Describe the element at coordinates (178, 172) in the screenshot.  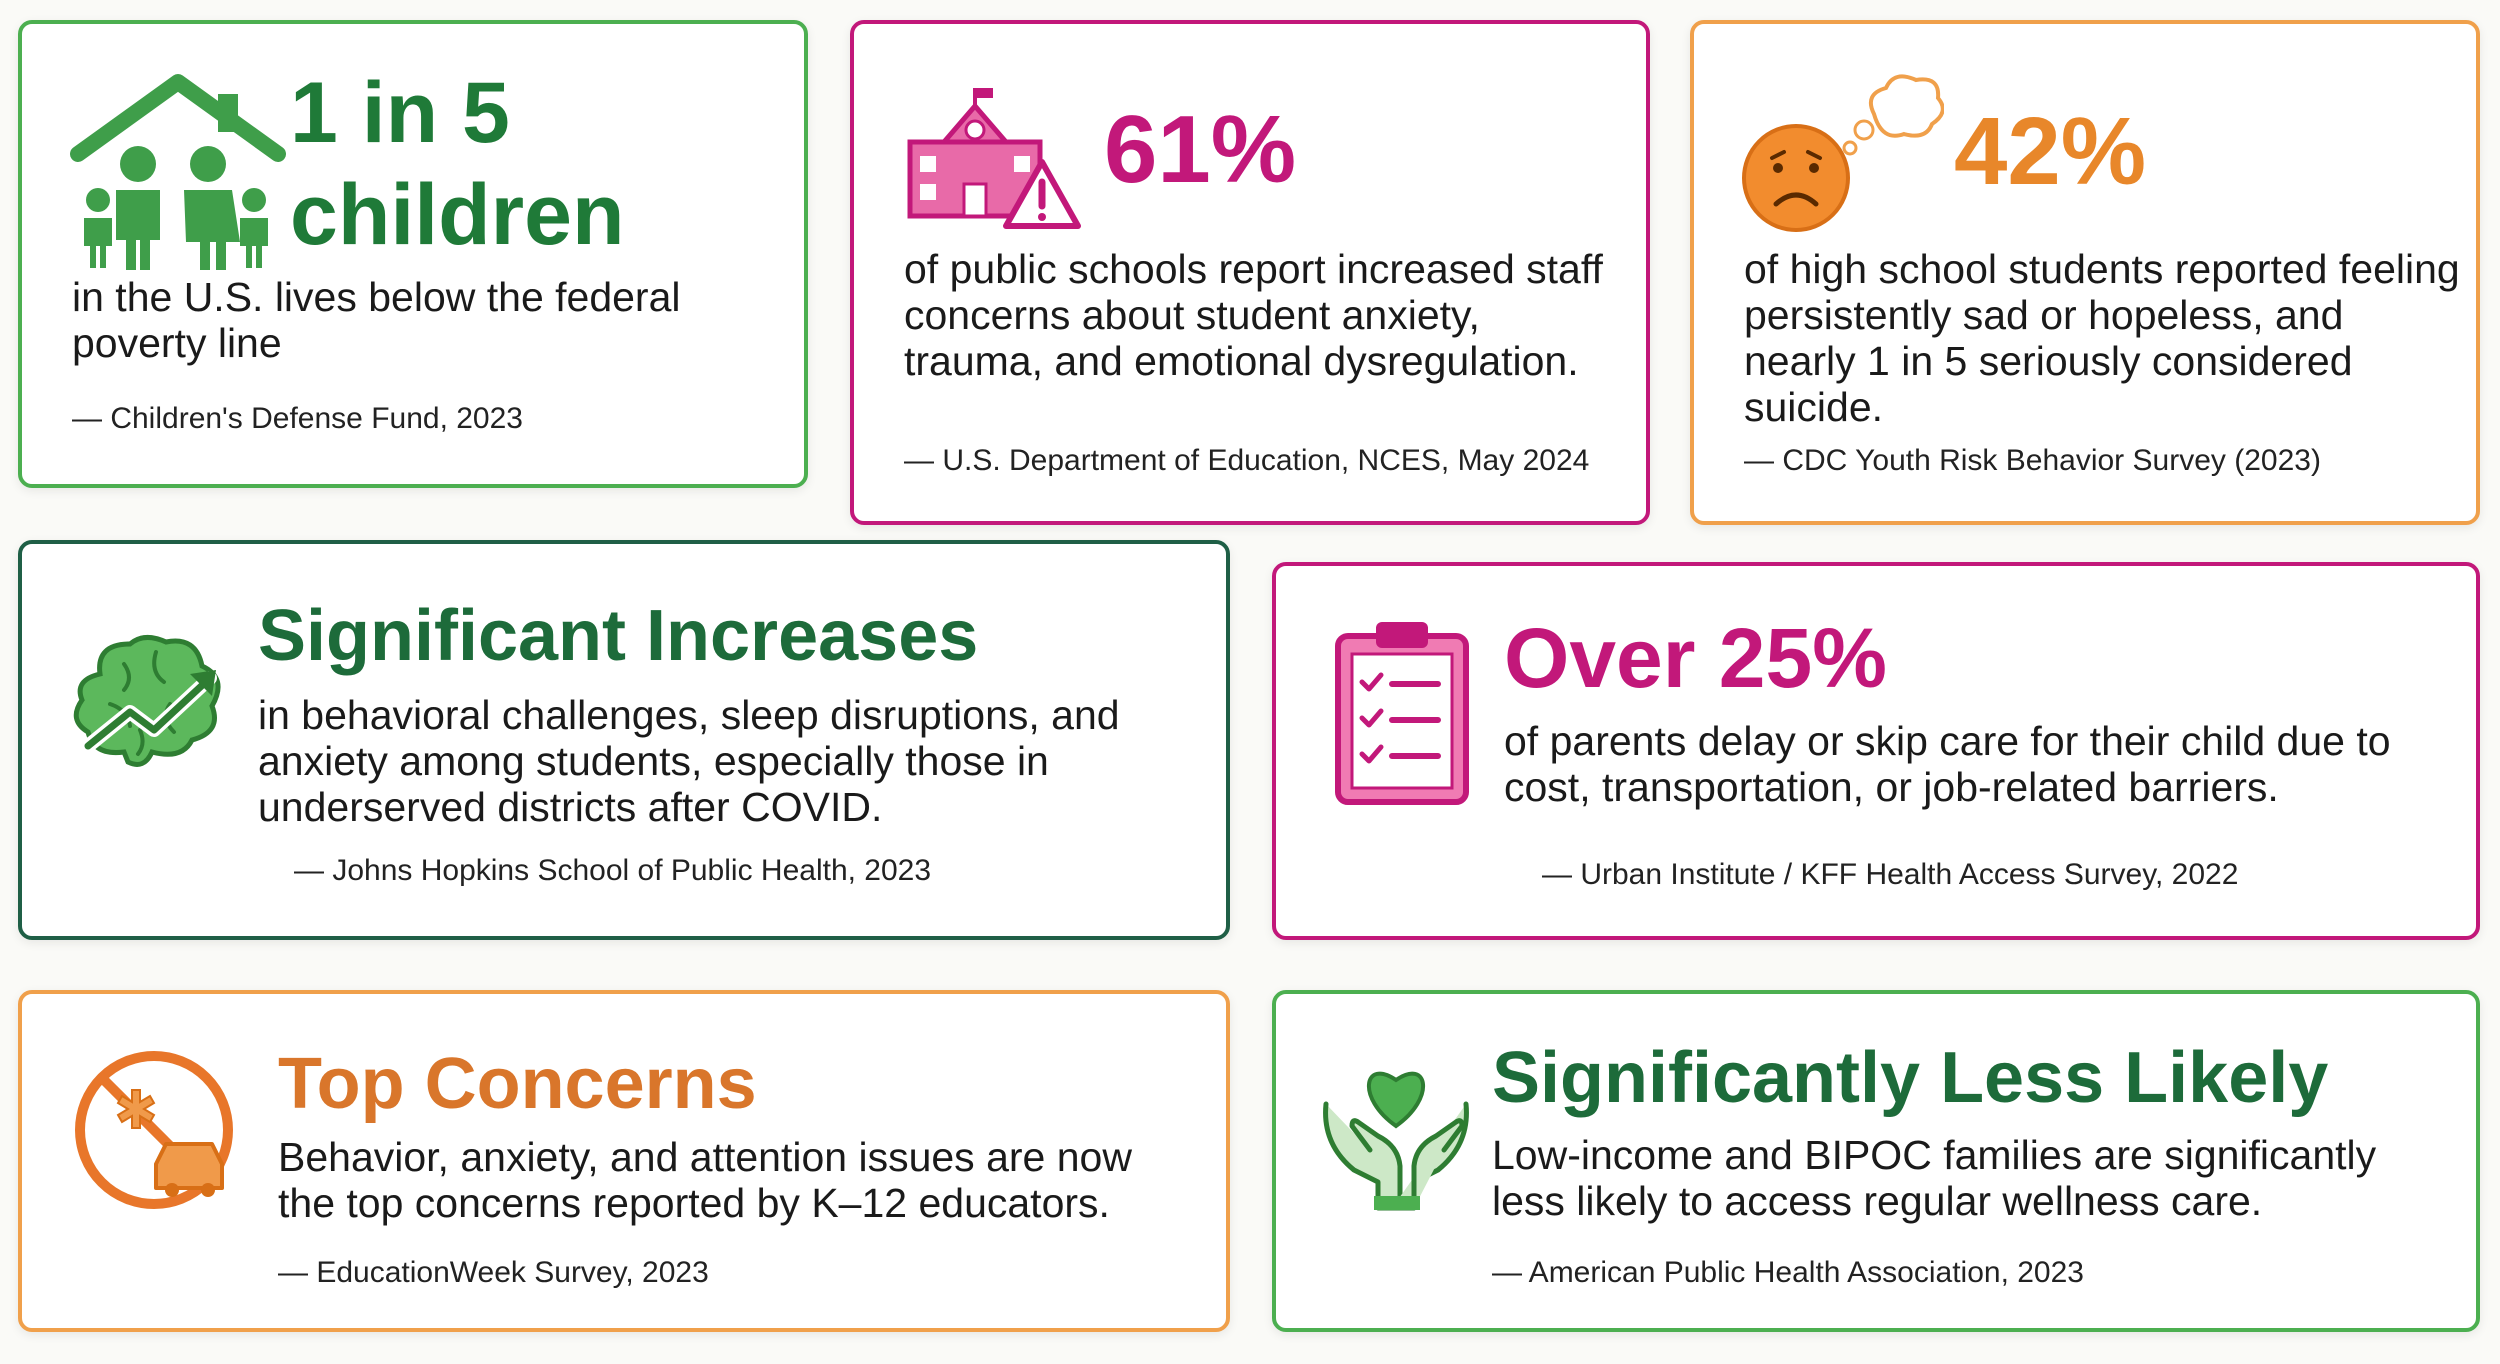
I see `family-house-icon` at that location.